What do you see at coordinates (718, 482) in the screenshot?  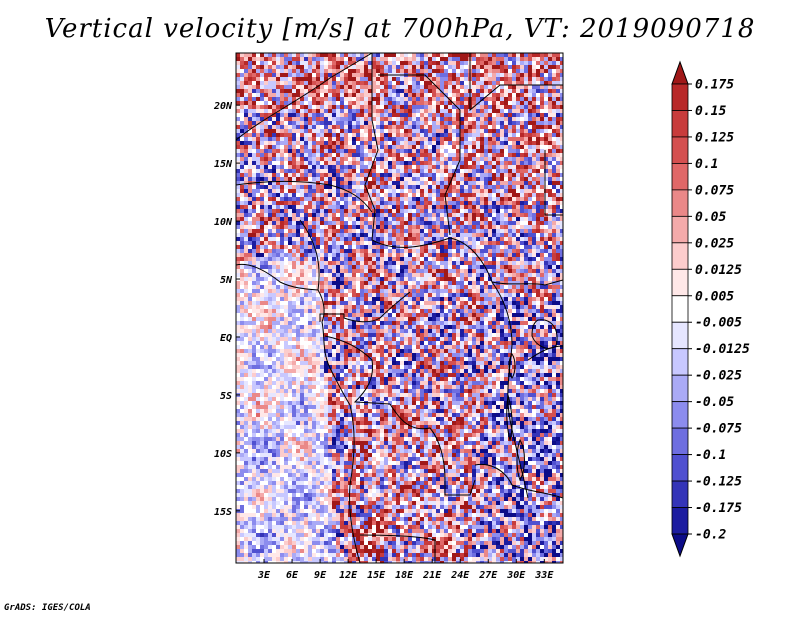 I see `colorbar-label: -0.125` at bounding box center [718, 482].